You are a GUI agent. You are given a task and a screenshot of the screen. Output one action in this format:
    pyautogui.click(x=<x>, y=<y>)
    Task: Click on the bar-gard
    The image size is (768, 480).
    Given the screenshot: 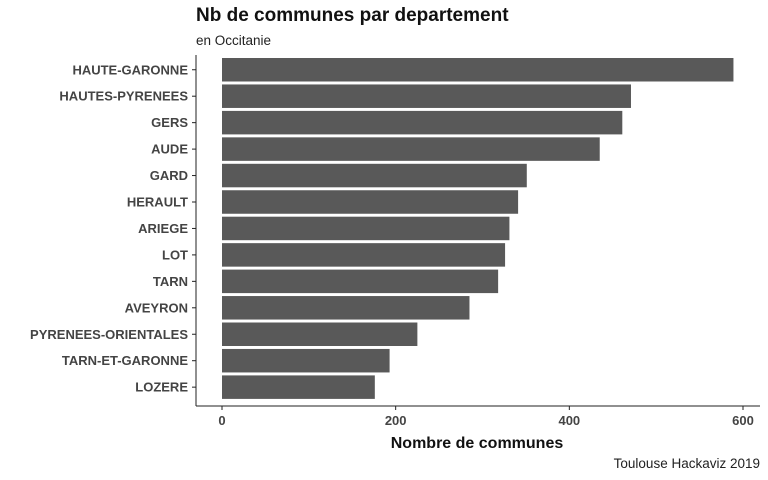 What is the action you would take?
    pyautogui.click(x=374, y=175)
    